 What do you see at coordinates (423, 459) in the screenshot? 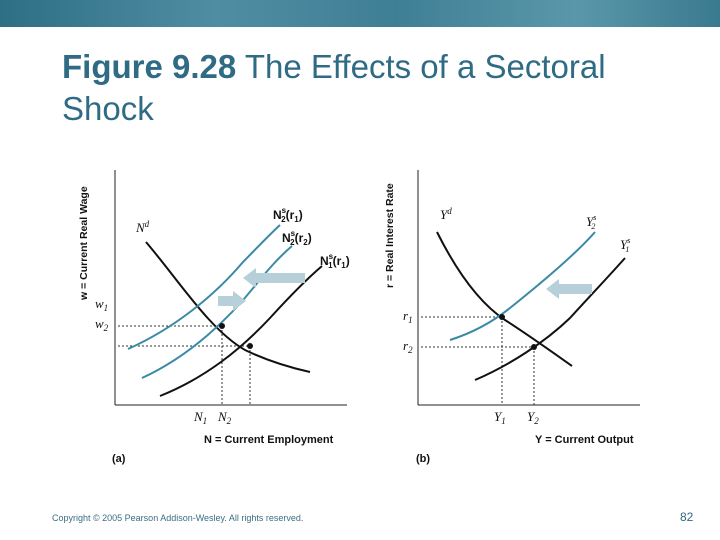
I see `panel-b-panel-label: (b)` at bounding box center [423, 459].